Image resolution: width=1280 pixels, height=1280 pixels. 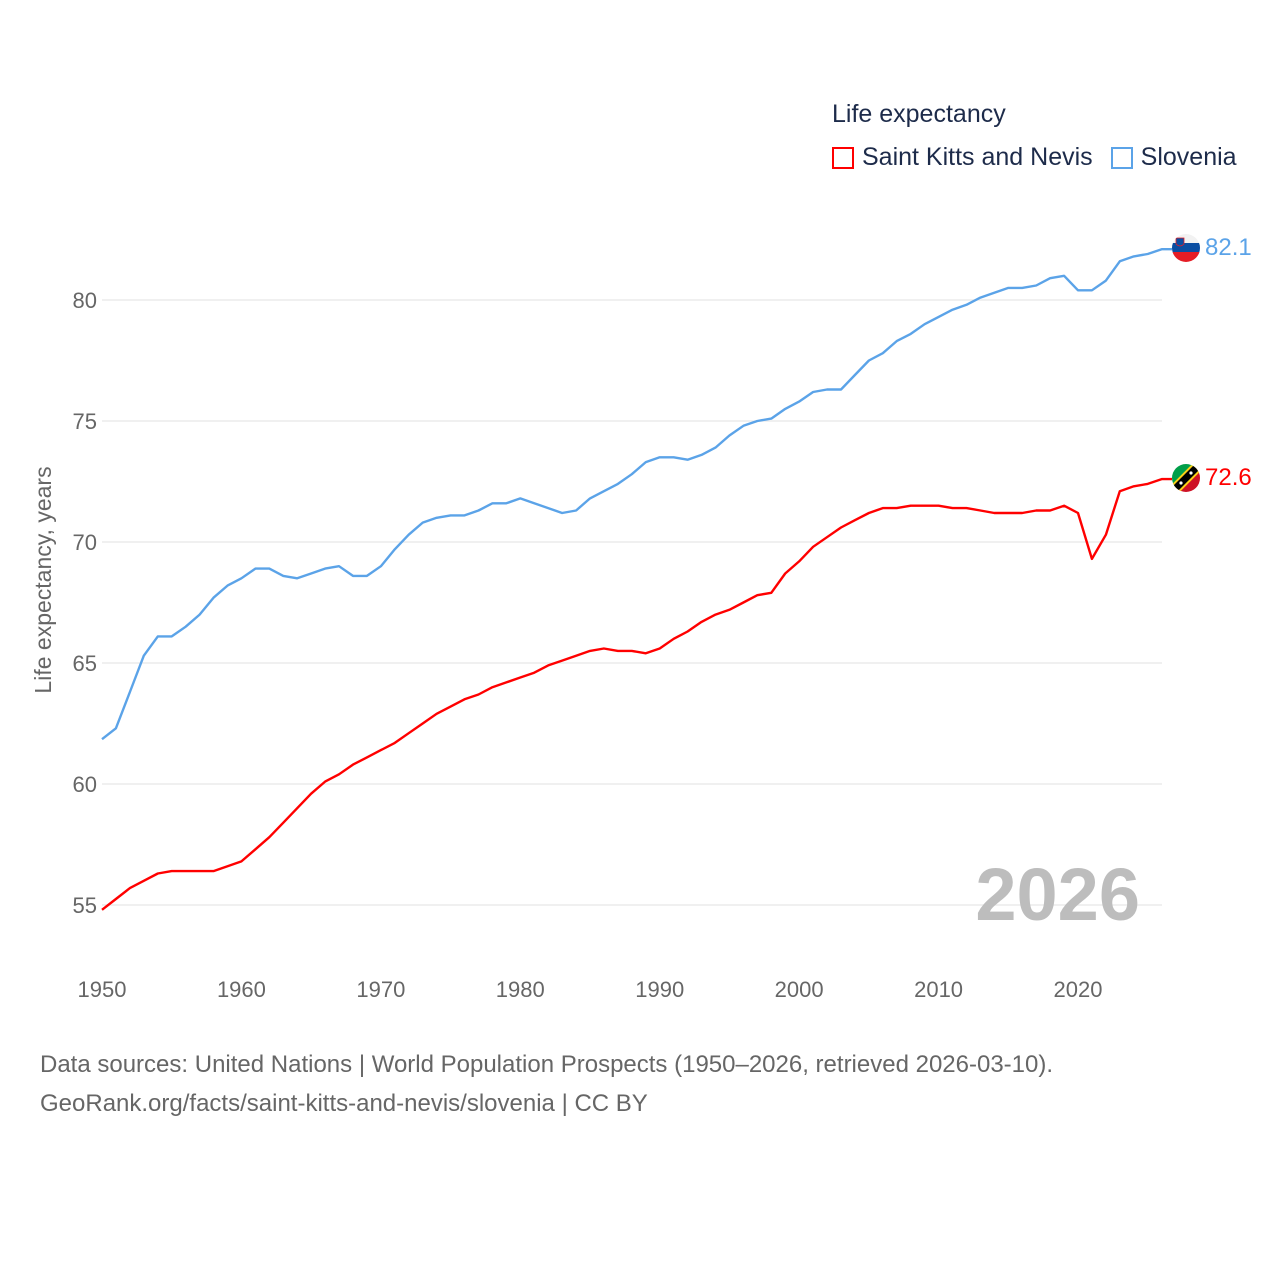 I want to click on y-tick-label: 80, so click(x=85, y=300).